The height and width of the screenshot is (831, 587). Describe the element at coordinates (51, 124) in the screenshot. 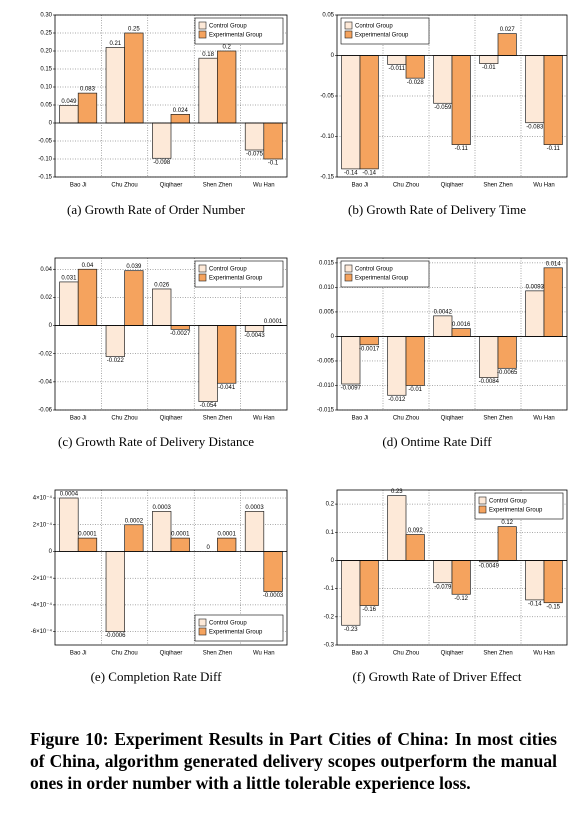

I see `y-tick-label: 0` at that location.